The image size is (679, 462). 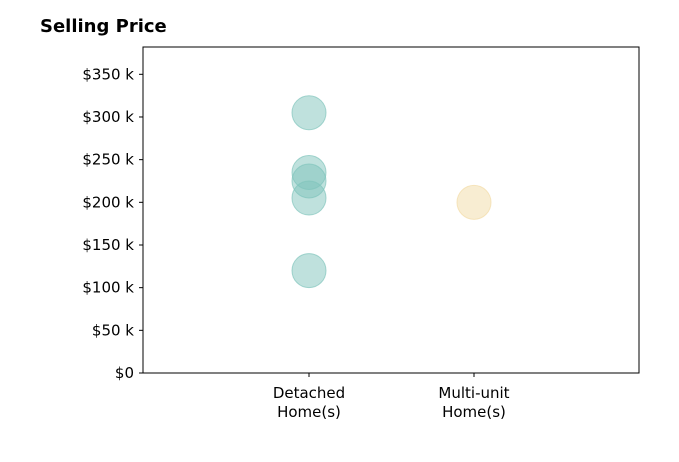 What do you see at coordinates (108, 160) in the screenshot?
I see `y-tick-label-5: $250 k` at bounding box center [108, 160].